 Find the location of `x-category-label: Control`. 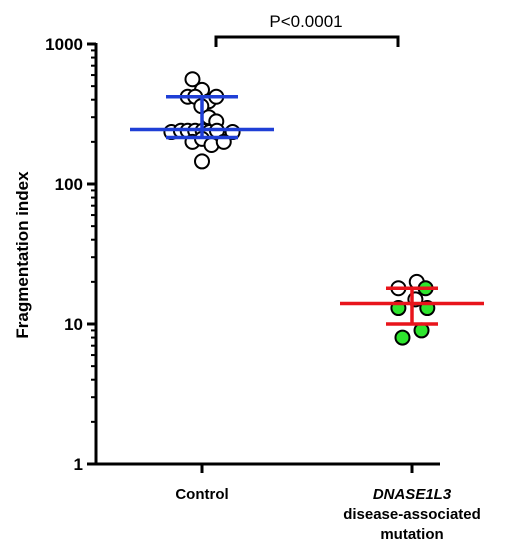

x-category-label: Control is located at coordinates (201, 494).